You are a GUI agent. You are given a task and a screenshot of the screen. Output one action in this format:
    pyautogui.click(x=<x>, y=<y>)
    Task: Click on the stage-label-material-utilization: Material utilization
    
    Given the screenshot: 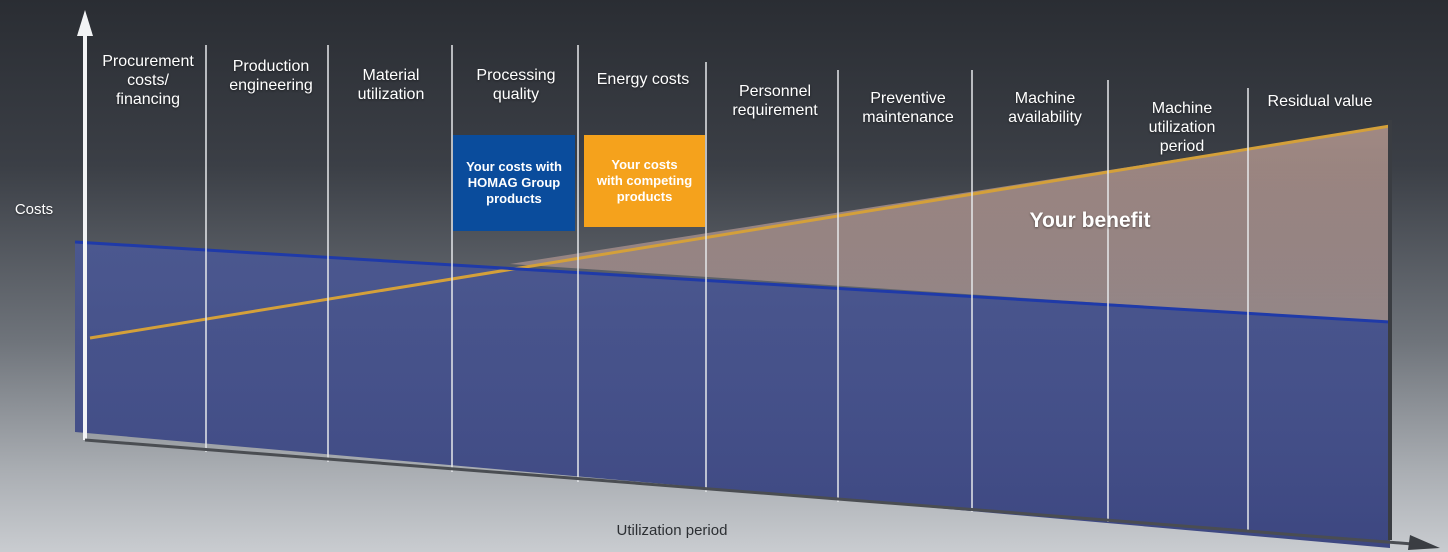 What is the action you would take?
    pyautogui.click(x=391, y=85)
    